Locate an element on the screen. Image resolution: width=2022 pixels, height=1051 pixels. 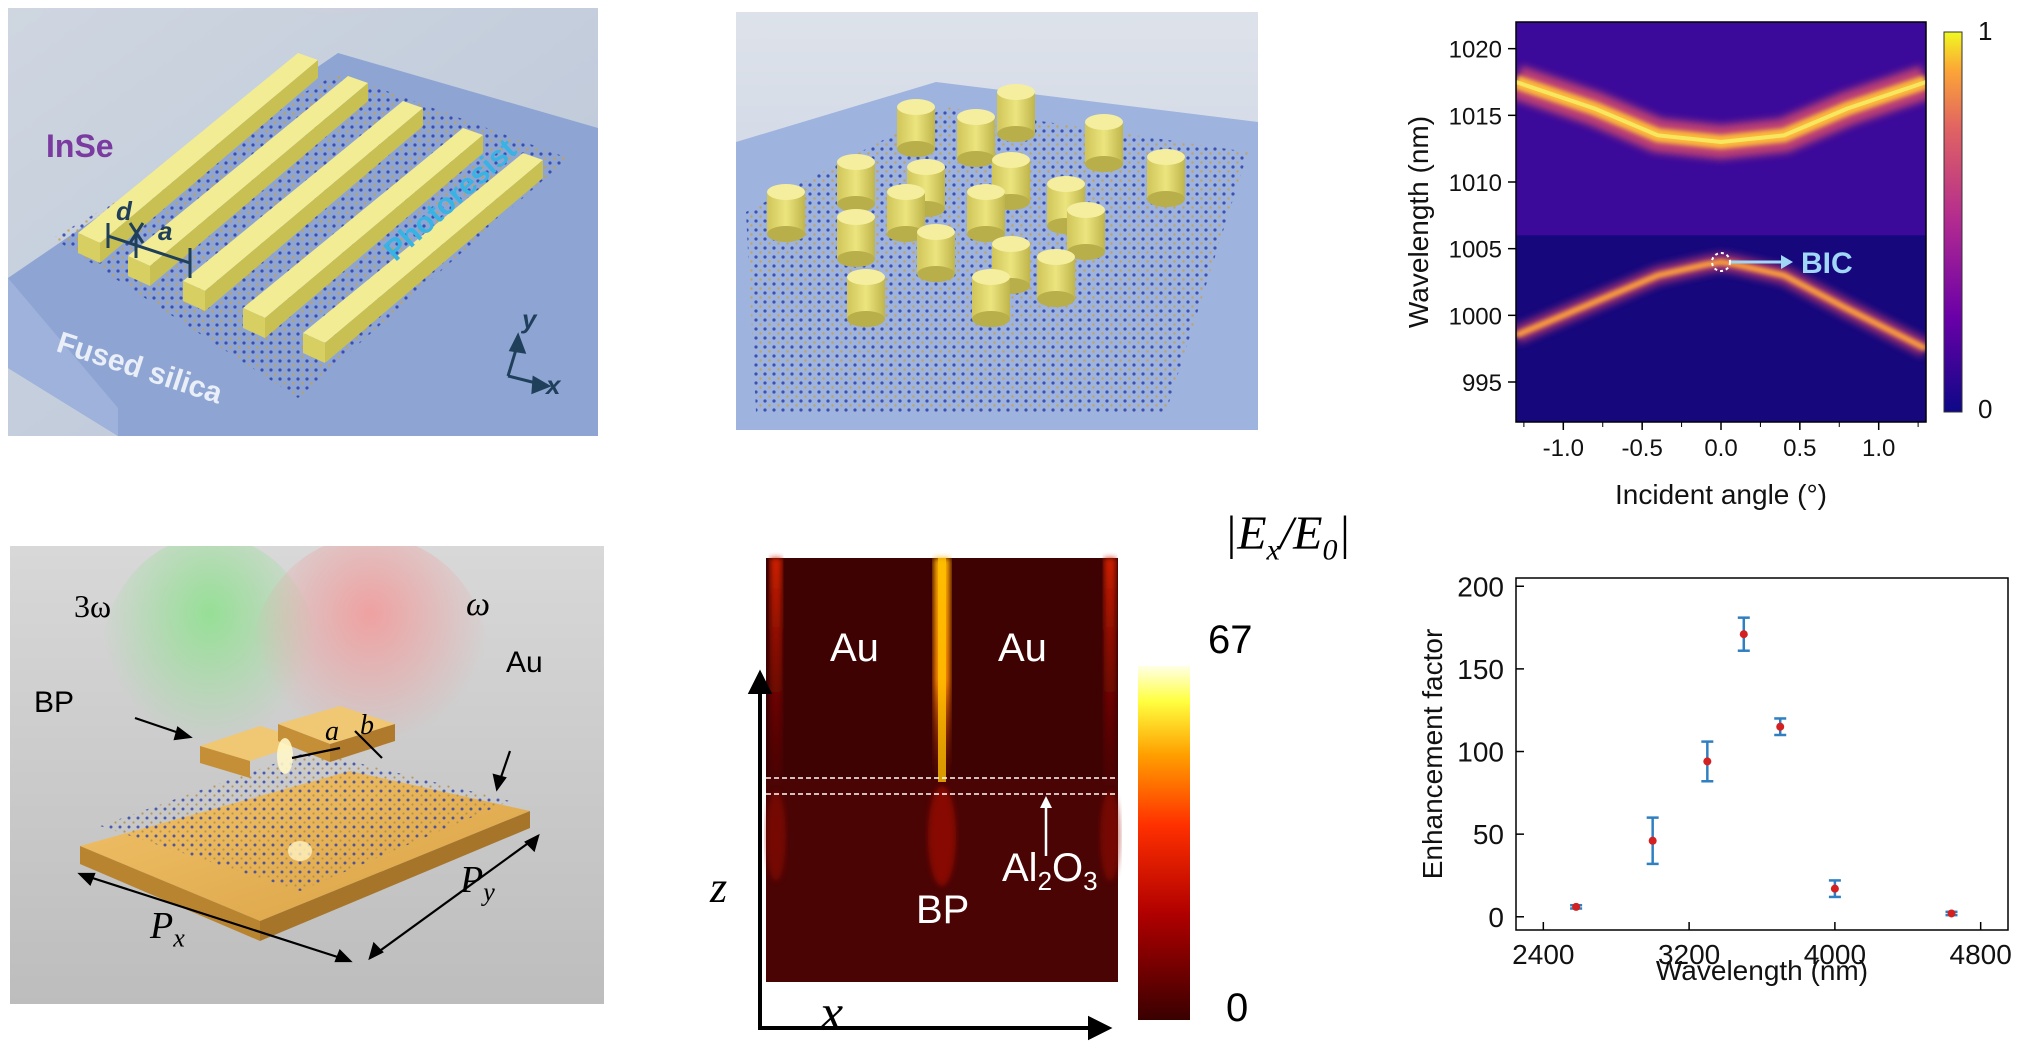
y-tick-label: 1020 is located at coordinates (1475, 50).